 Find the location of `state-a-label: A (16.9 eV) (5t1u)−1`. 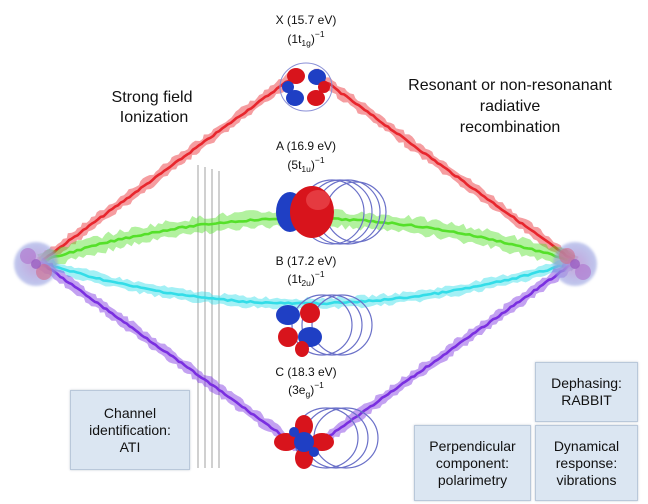

state-a-label: A (16.9 eV) (5t1u)−1 is located at coordinates (306, 156).